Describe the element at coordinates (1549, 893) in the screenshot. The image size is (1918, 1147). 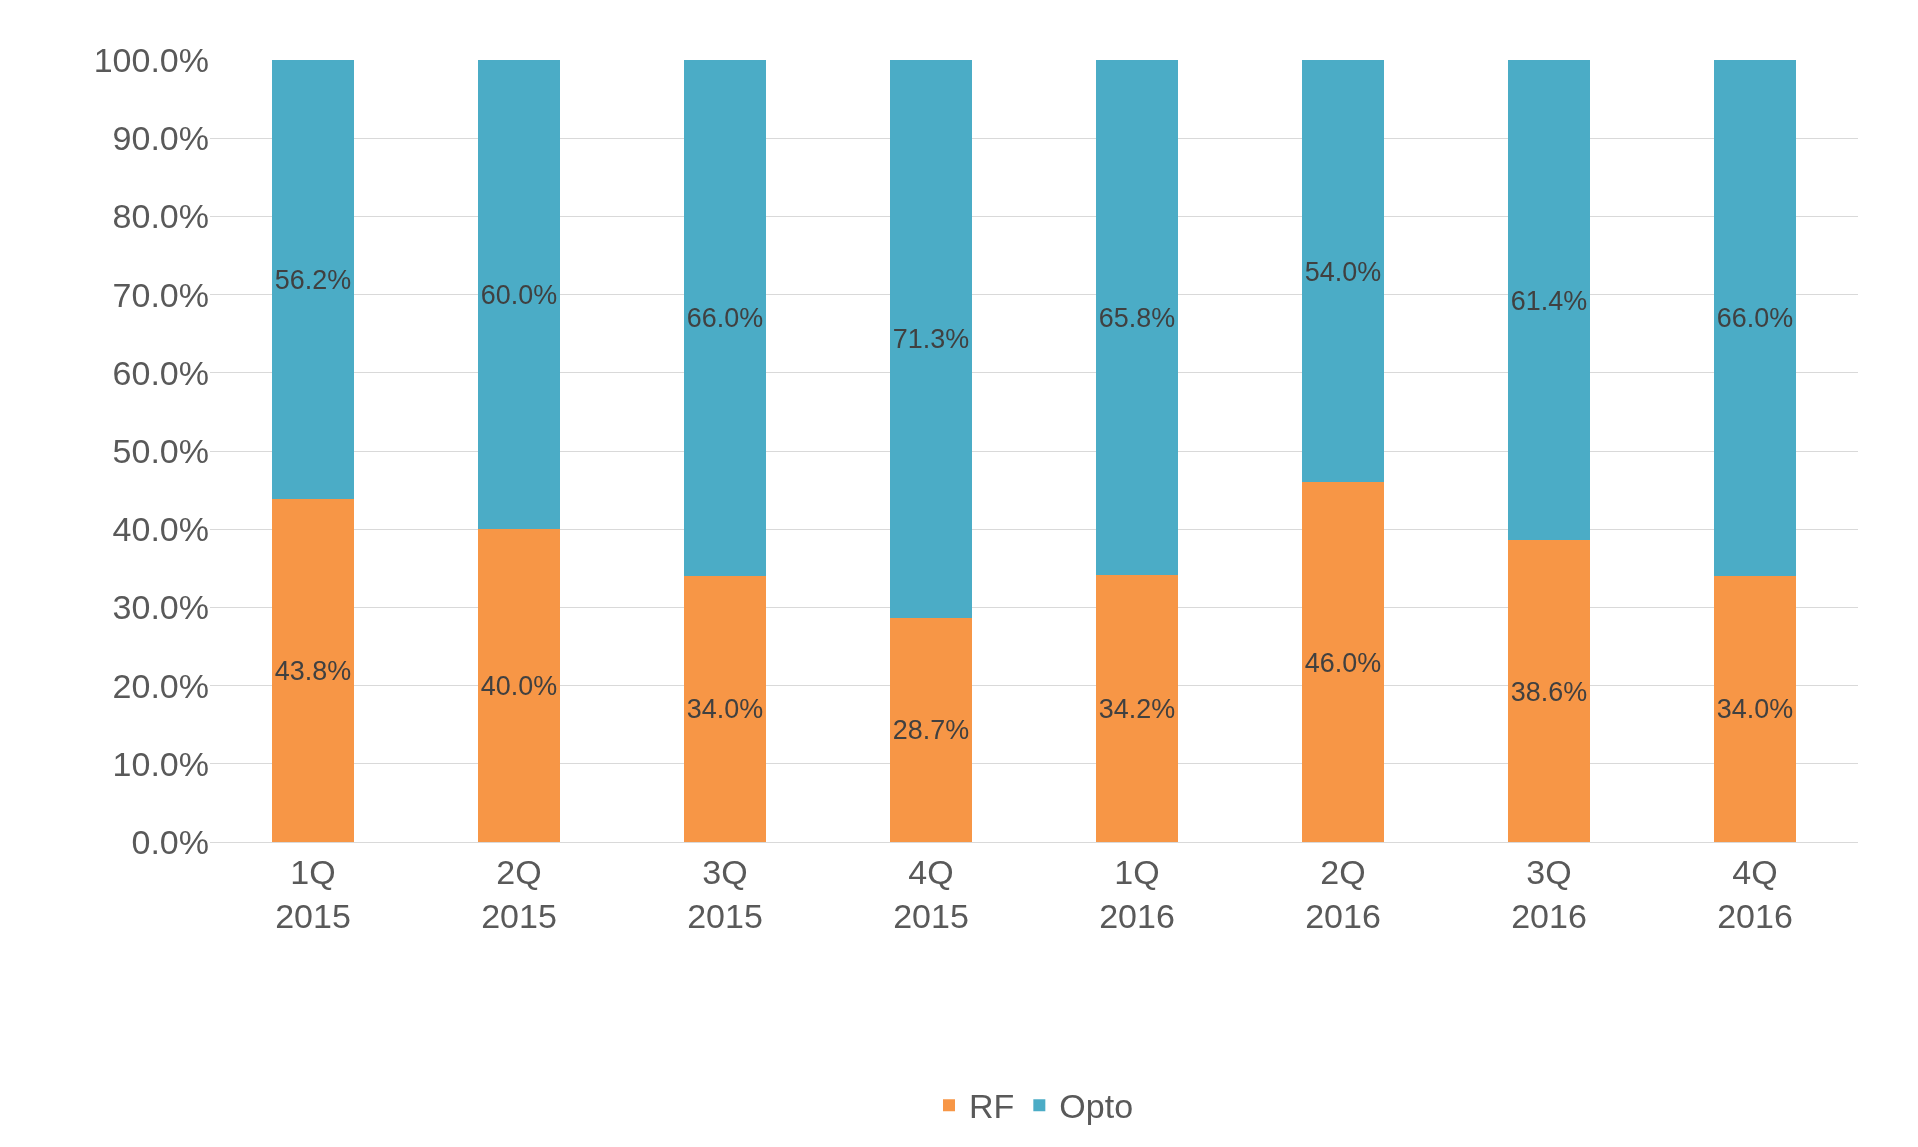
I see `x-tick-label: 3Q 2016` at that location.